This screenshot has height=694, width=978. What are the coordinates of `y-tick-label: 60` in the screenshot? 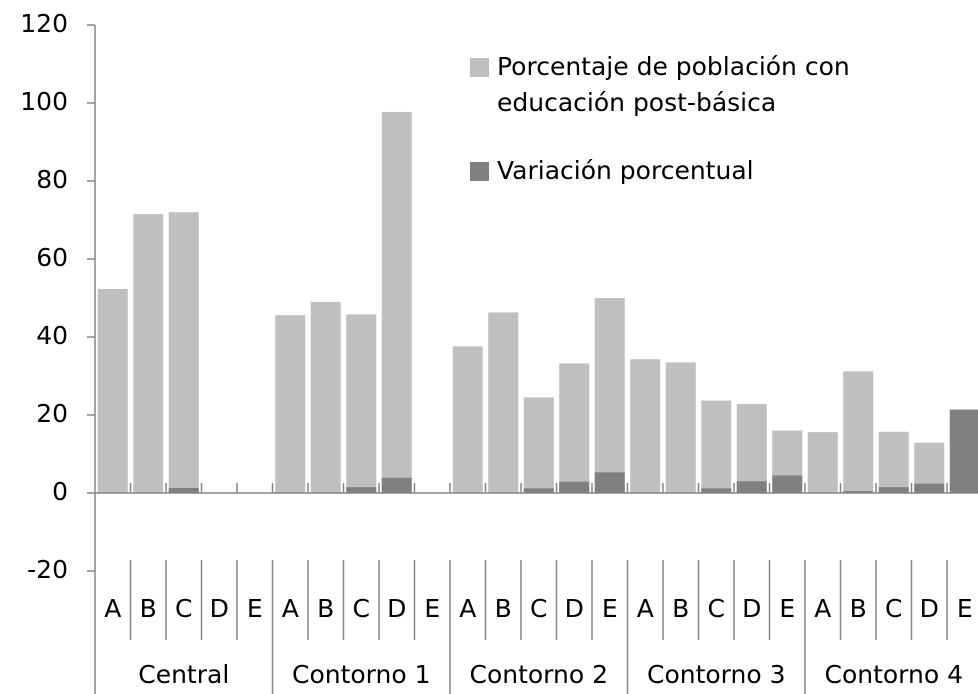 It's located at (52, 257).